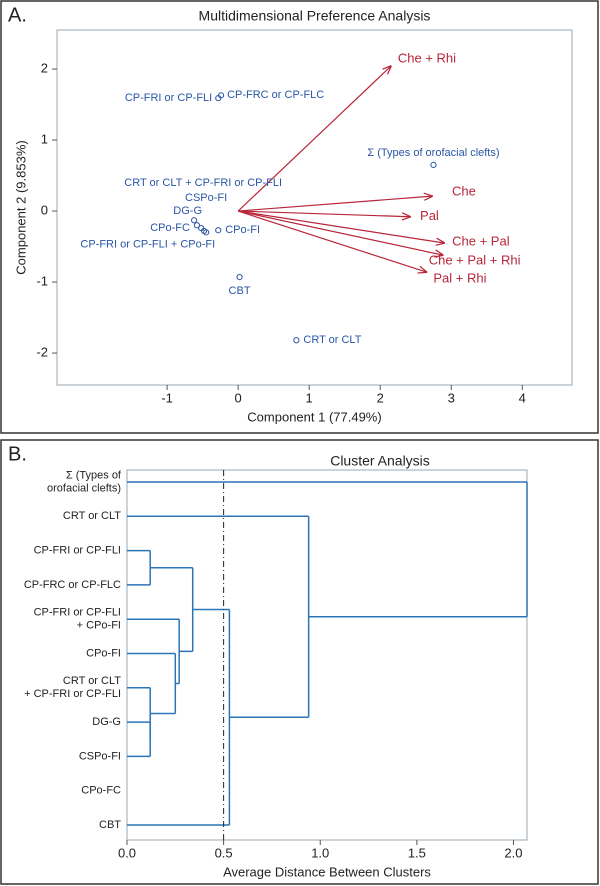  What do you see at coordinates (44, 67) in the screenshot?
I see `y-tick-label: 2` at bounding box center [44, 67].